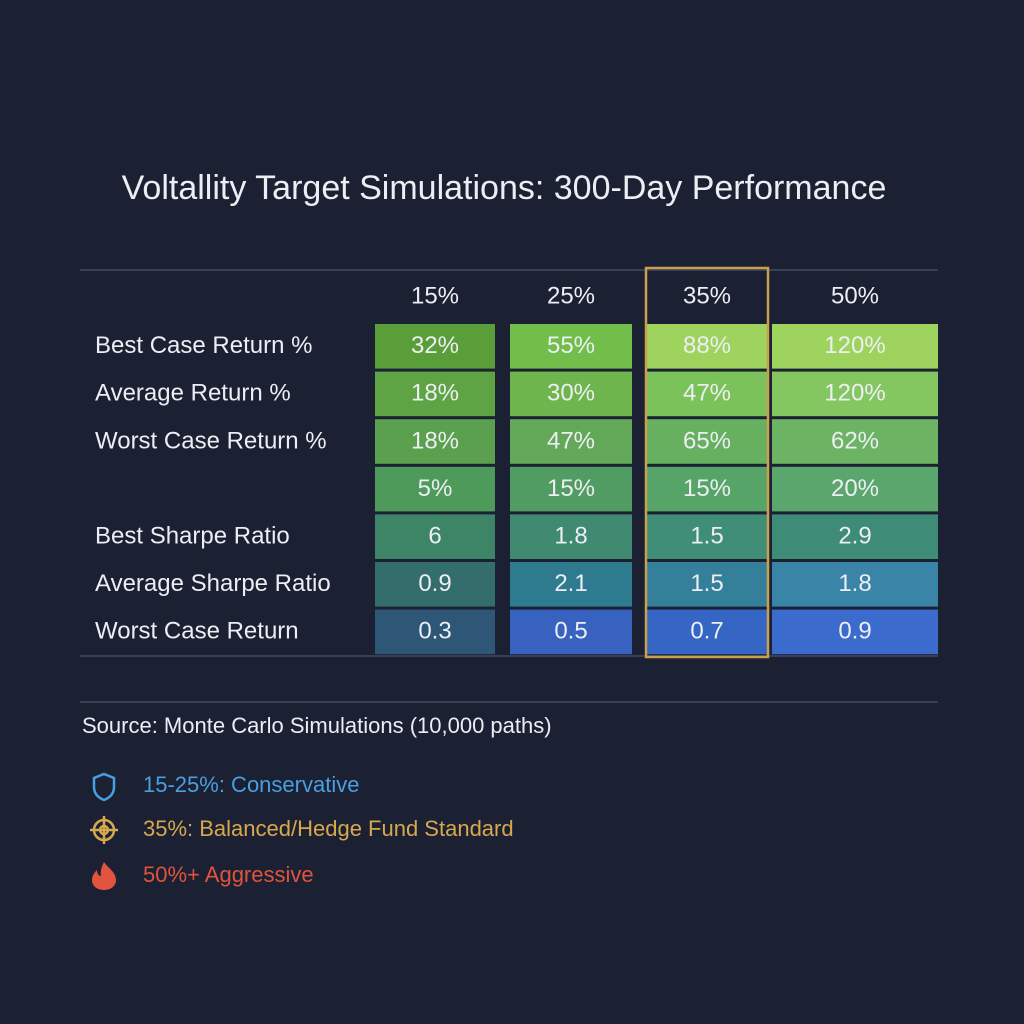  What do you see at coordinates (211, 440) in the screenshot?
I see `row-label: Worst Case Return %` at bounding box center [211, 440].